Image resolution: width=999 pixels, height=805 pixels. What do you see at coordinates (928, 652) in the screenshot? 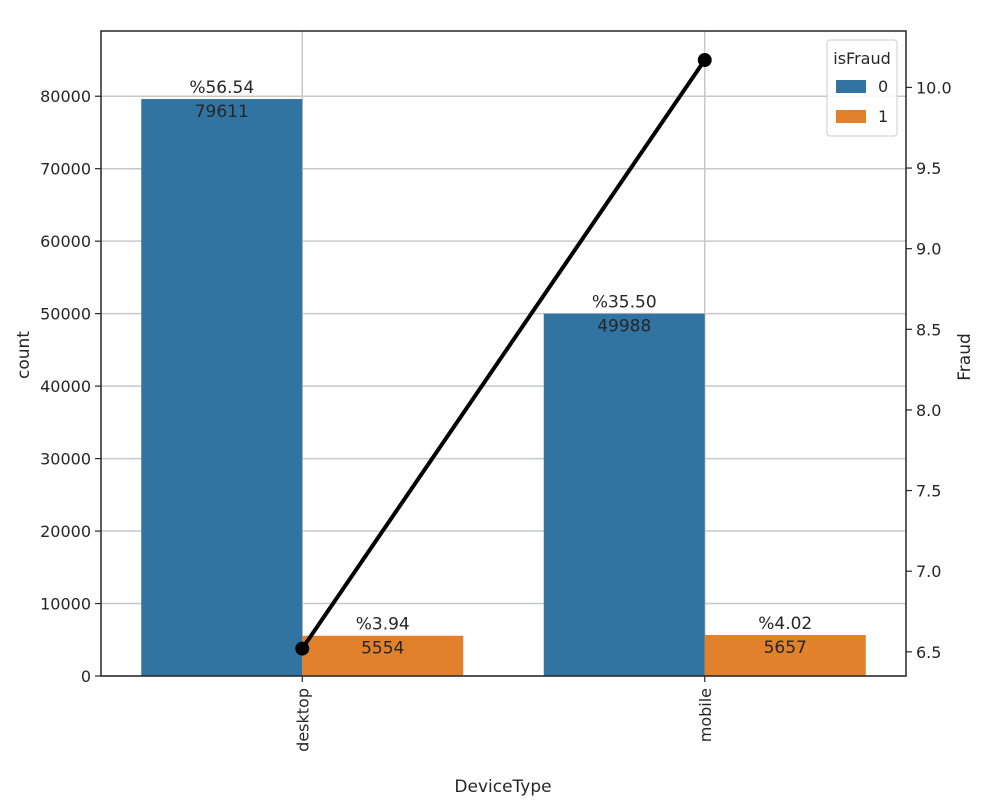
I see `y2-tick-label: 6.5` at bounding box center [928, 652].